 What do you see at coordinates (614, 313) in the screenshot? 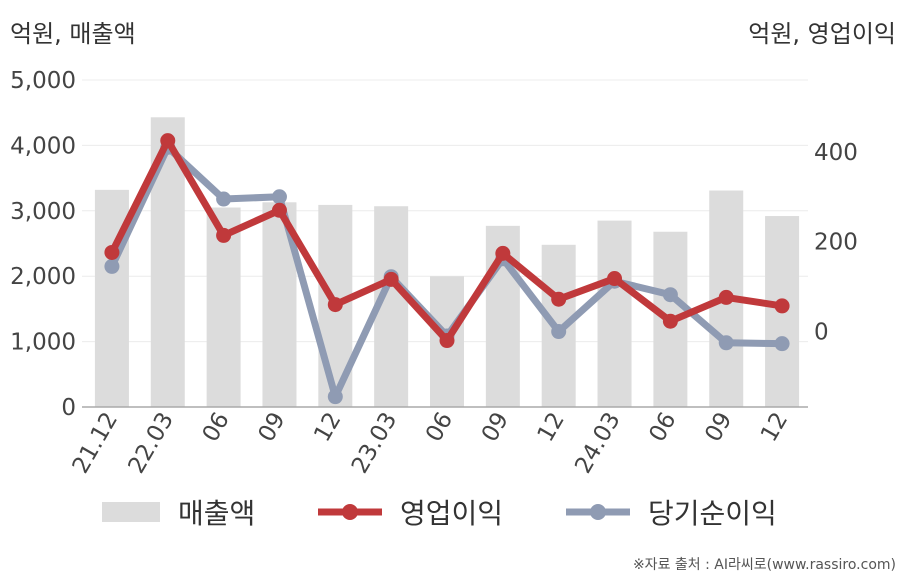
I see `bar-revenue` at bounding box center [614, 313].